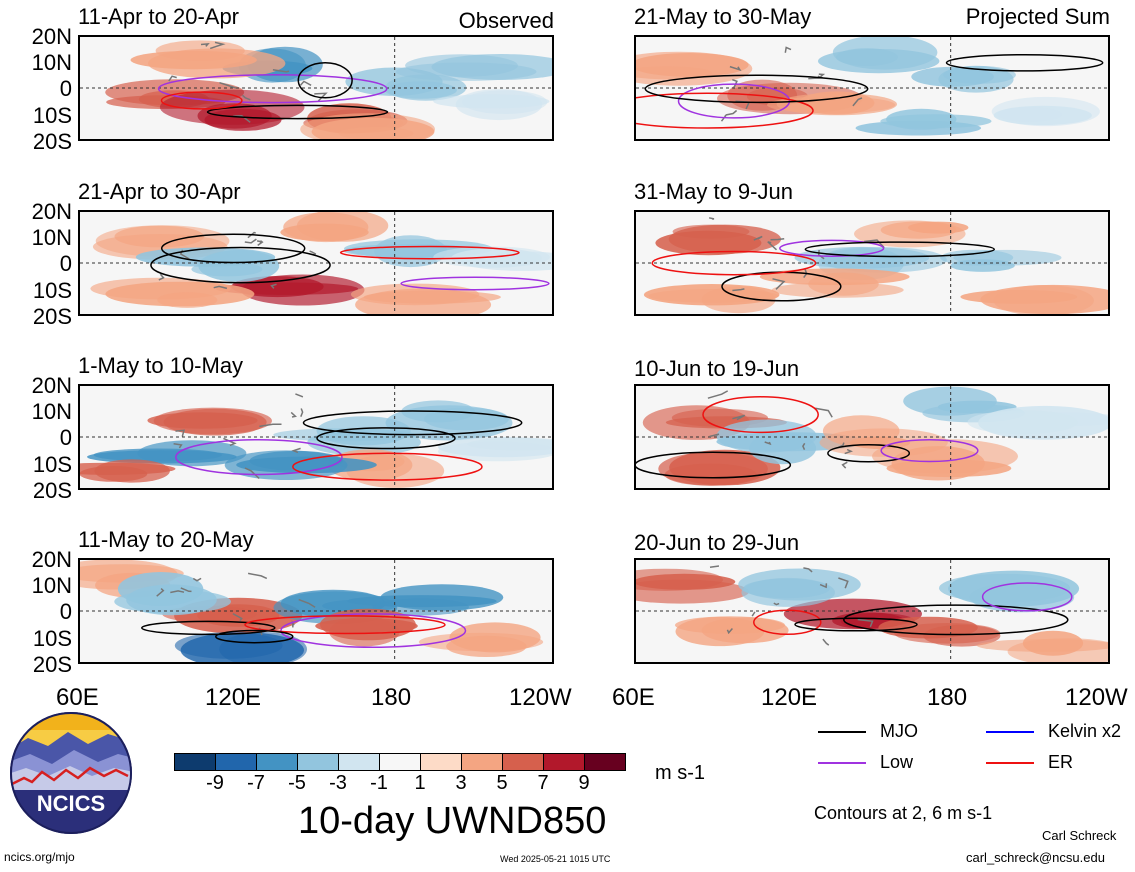 The image size is (1135, 872). I want to click on colorbar-label: -7, so click(256, 783).